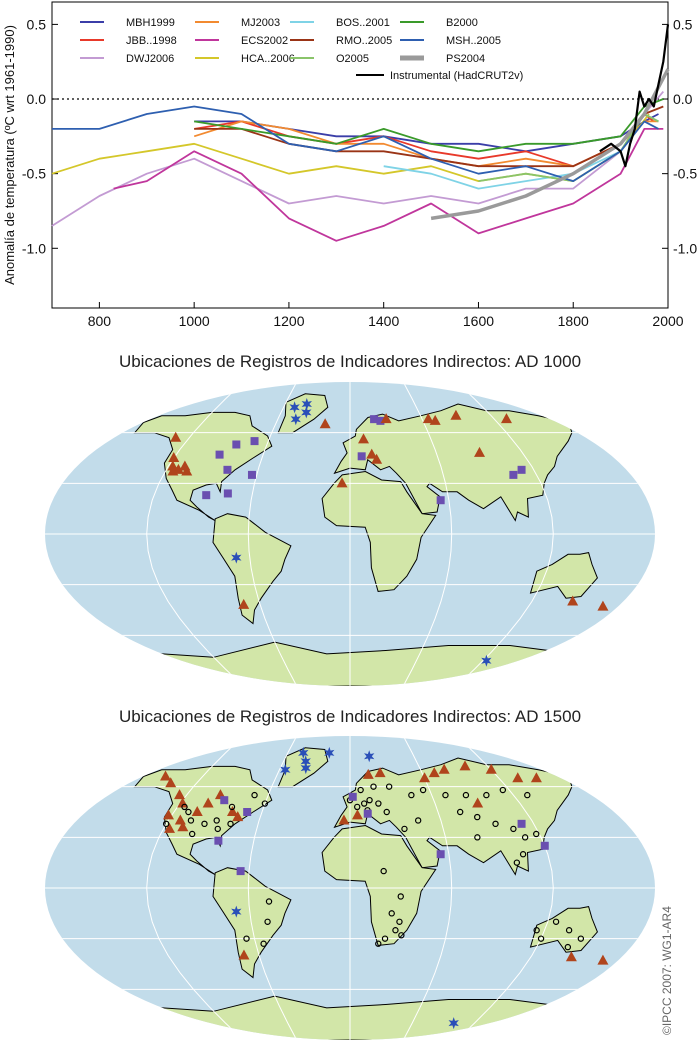 Image resolution: width=700 pixels, height=1044 pixels. I want to click on legend-label: Instrumental (HadCRUT2v), so click(456, 76).